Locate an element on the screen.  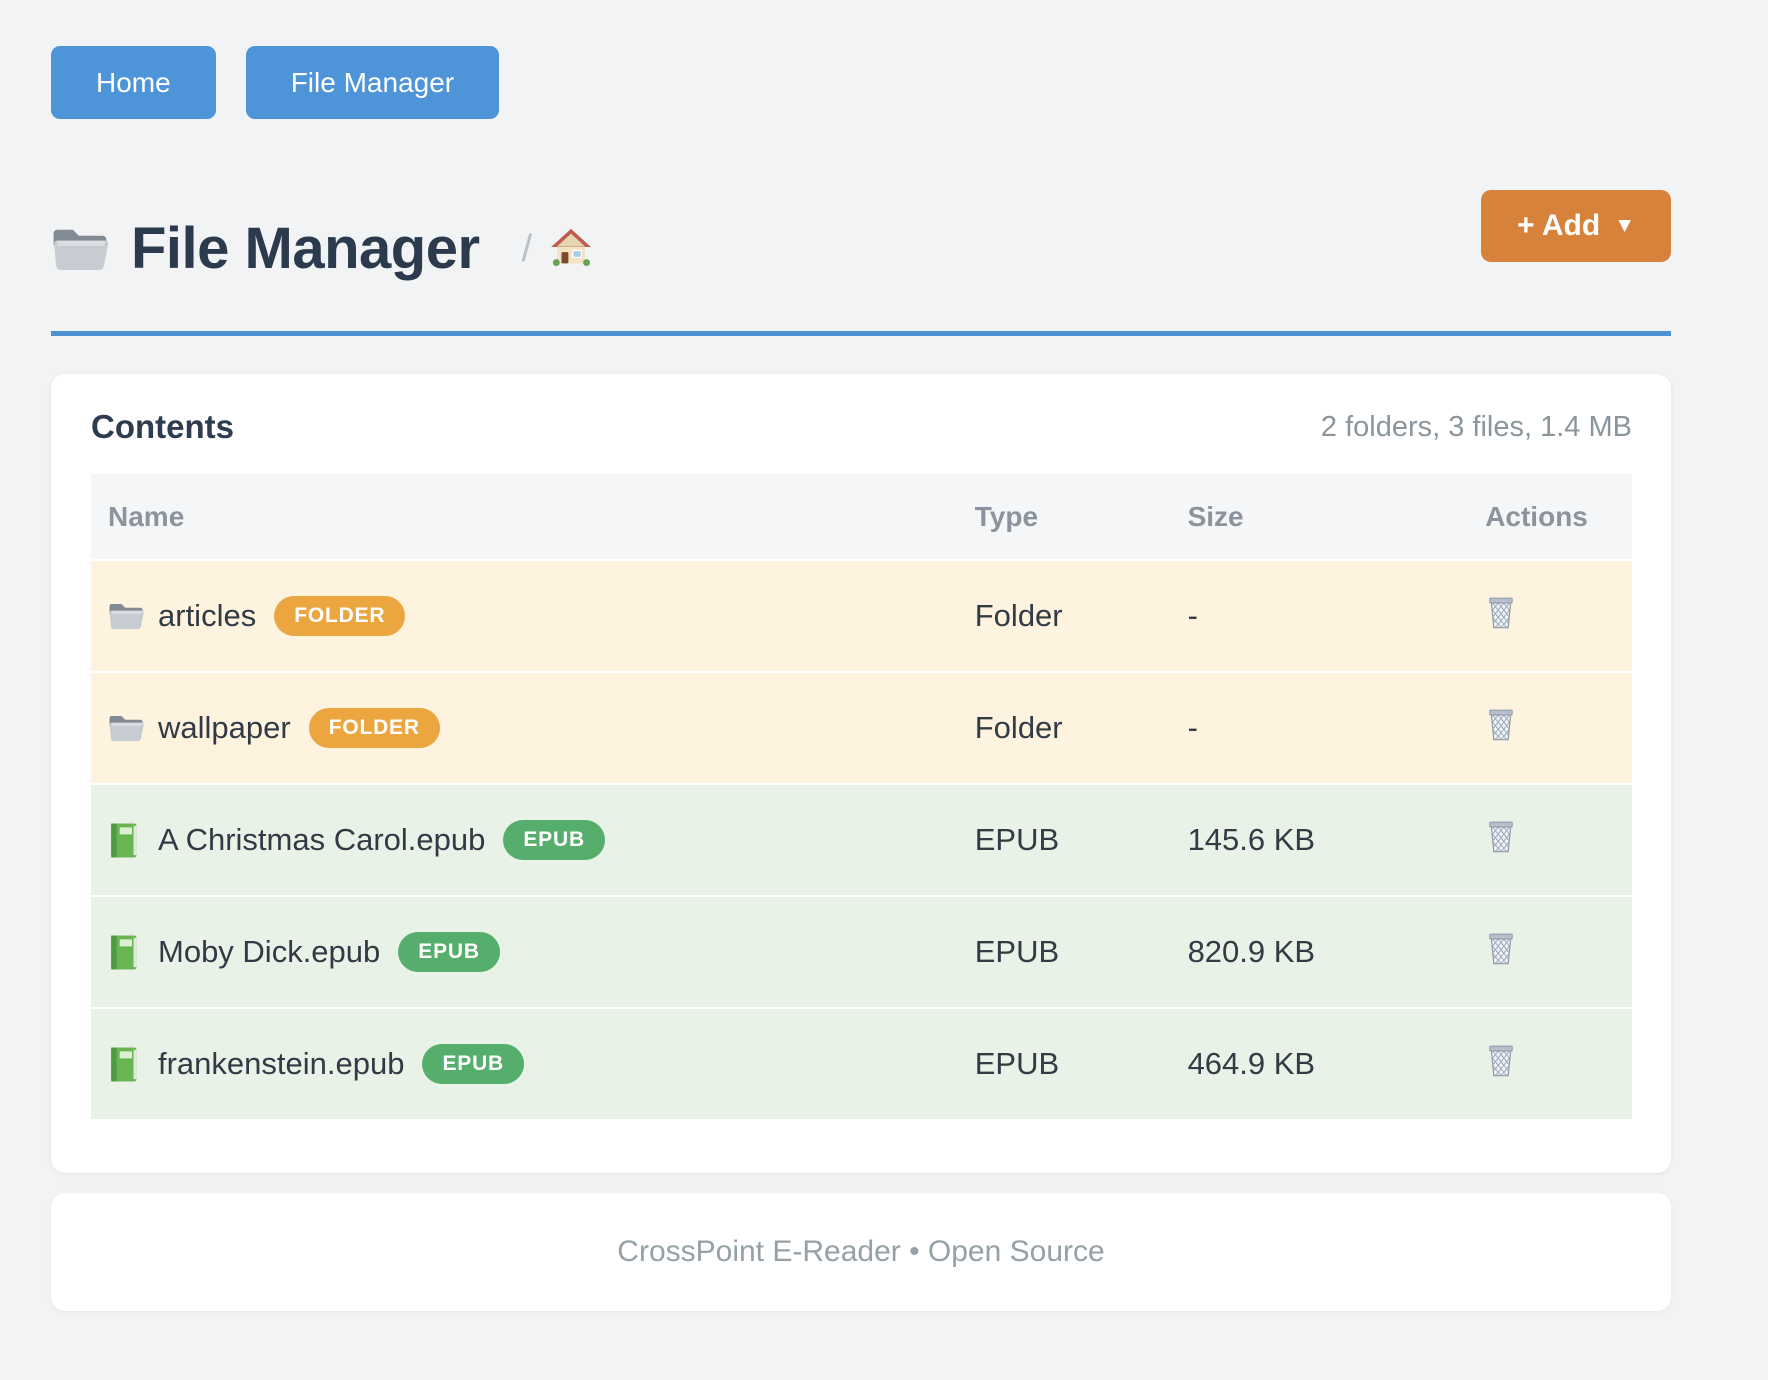
column-header-name: Name is located at coordinates (528, 517).